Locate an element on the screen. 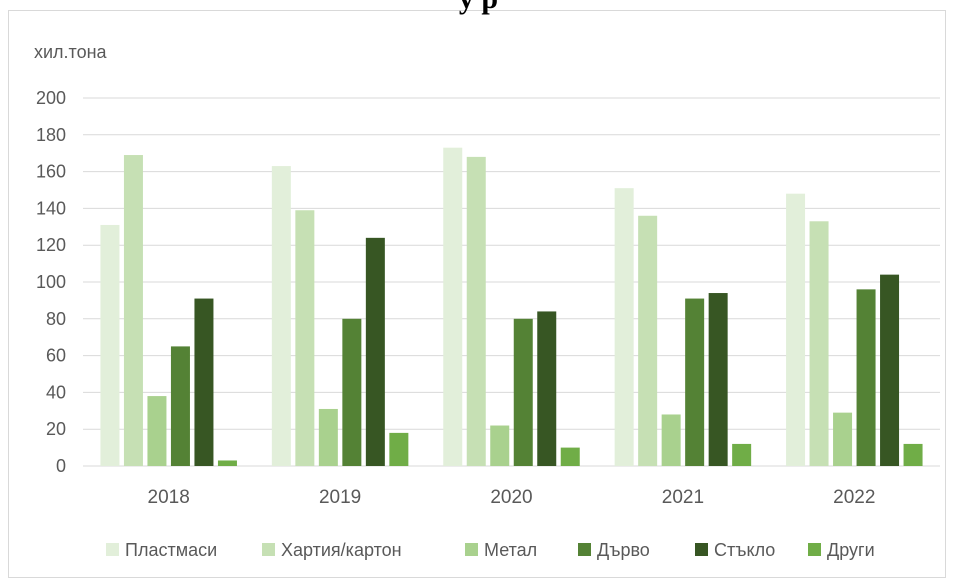  y-tick-label: 80 is located at coordinates (56, 319).